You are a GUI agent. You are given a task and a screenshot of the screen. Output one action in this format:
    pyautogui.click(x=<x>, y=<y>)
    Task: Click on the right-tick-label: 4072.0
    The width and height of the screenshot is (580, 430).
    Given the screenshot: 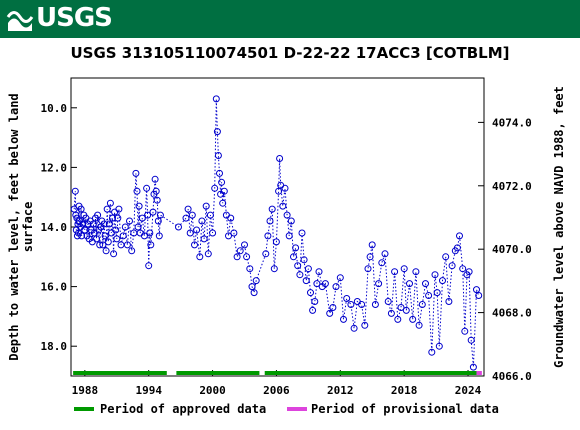 What is the action you would take?
    pyautogui.click(x=512, y=186)
    